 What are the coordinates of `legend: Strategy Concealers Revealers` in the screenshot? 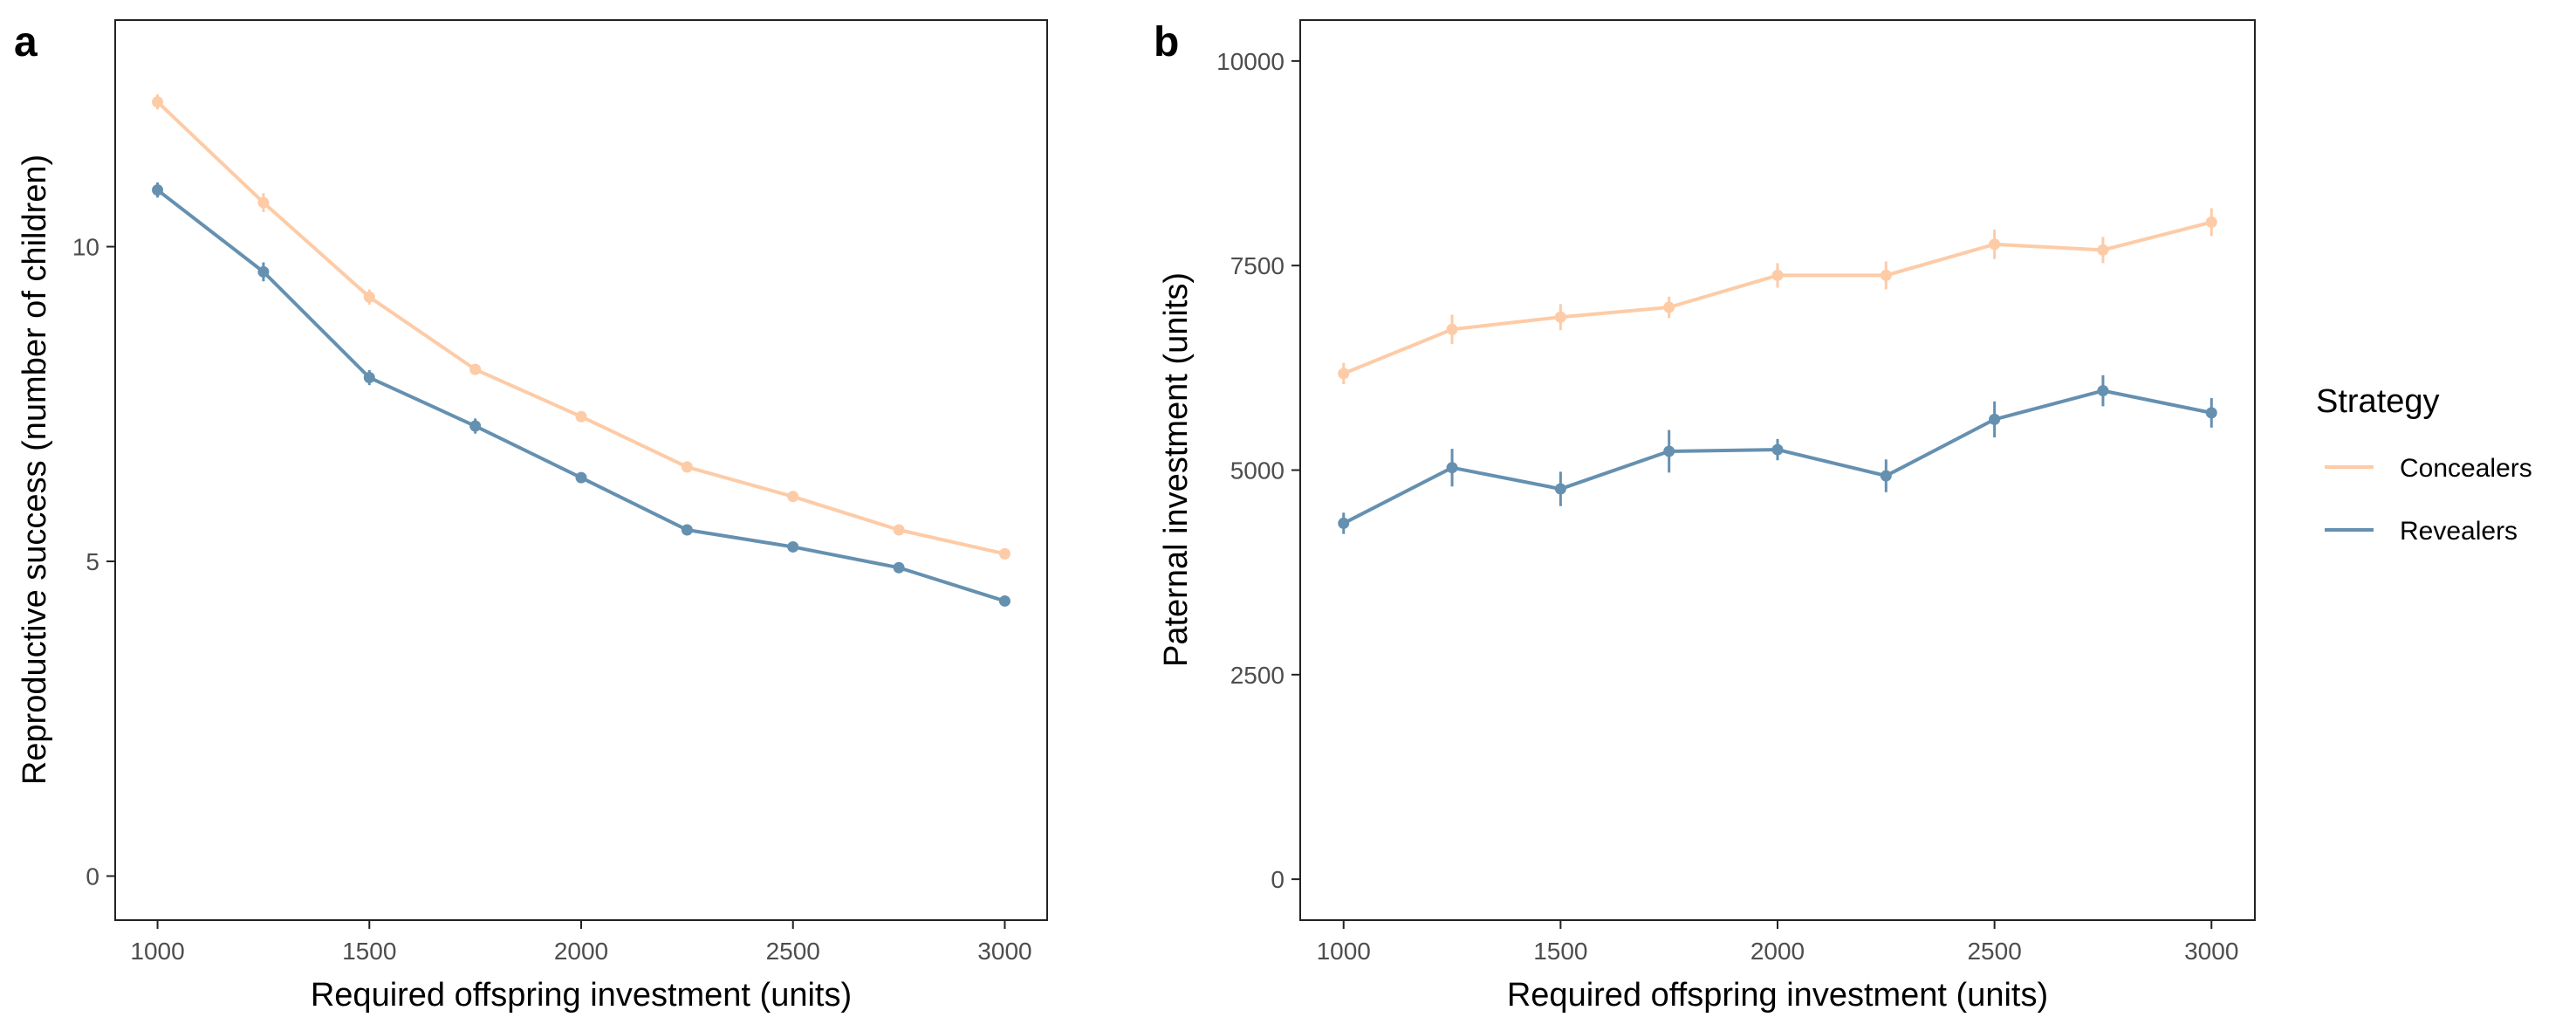 It's located at (2424, 464).